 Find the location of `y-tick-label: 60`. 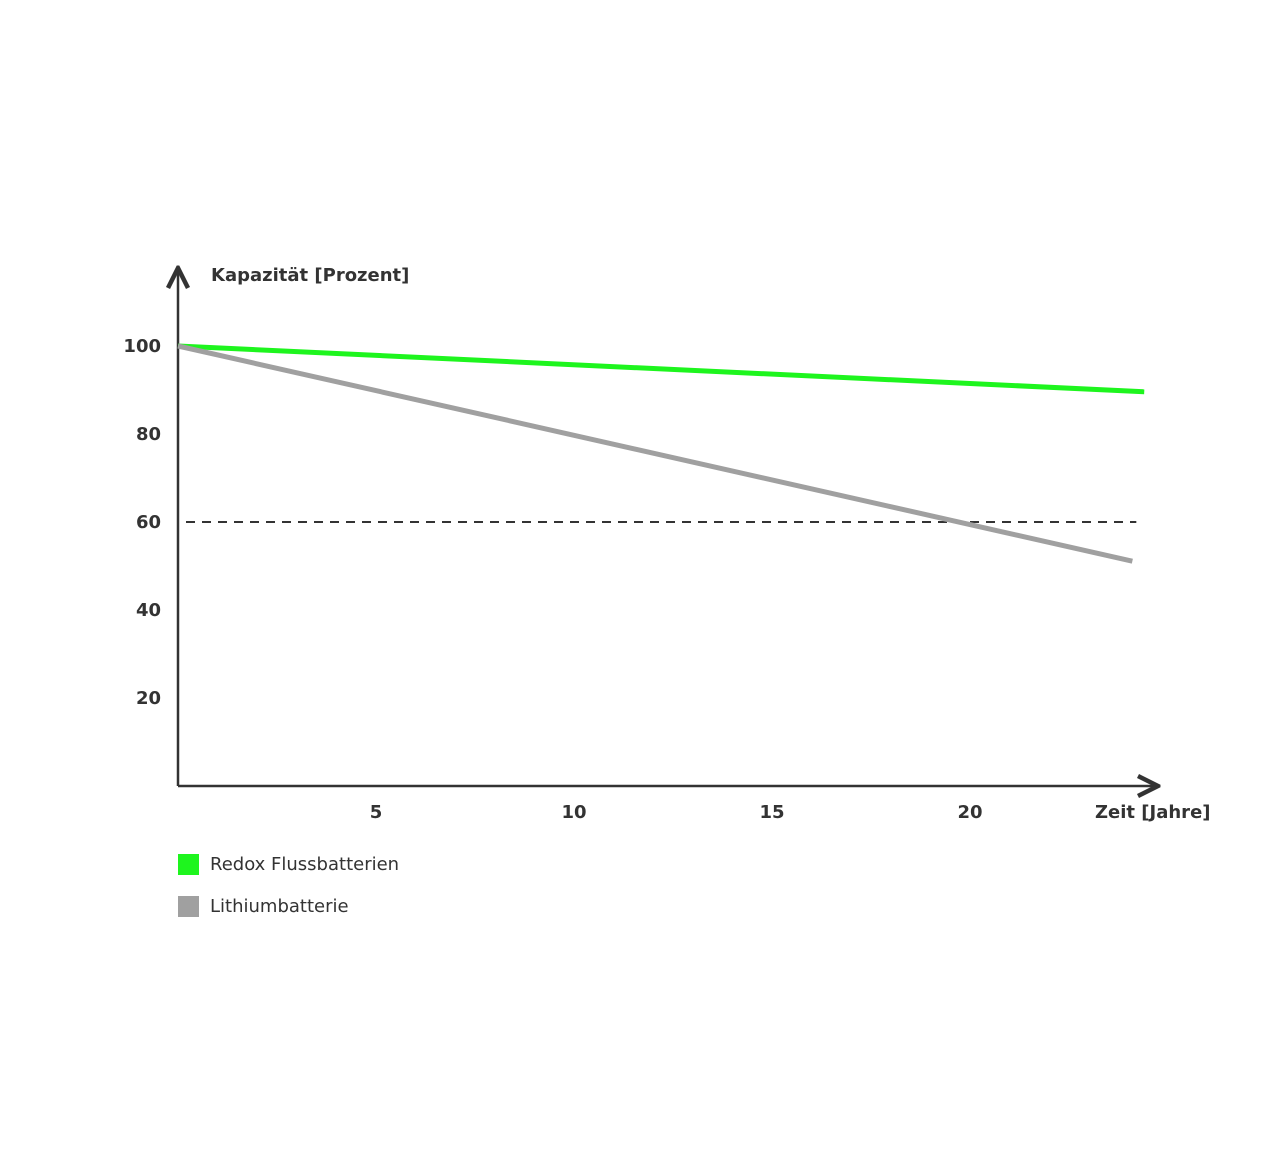

y-tick-label: 60 is located at coordinates (148, 522).